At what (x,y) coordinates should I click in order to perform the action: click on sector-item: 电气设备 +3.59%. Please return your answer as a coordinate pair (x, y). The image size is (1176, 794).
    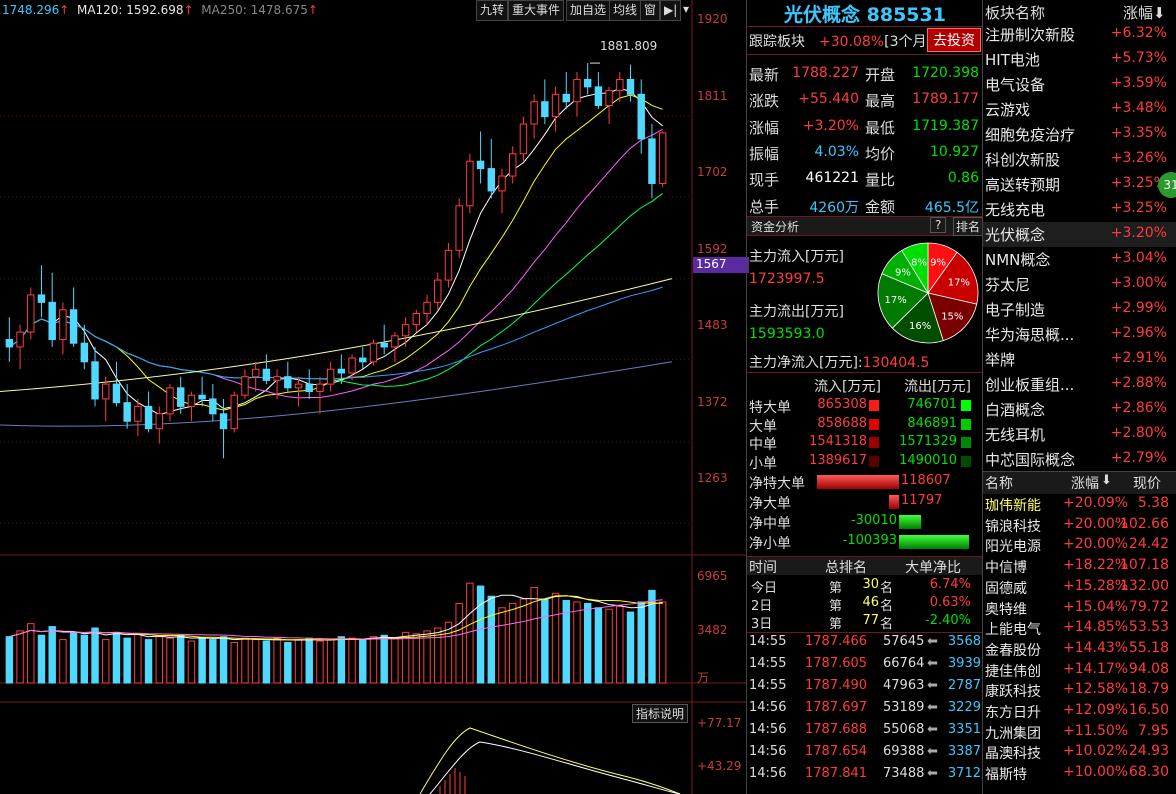
    Looking at the image, I should click on (1076, 84).